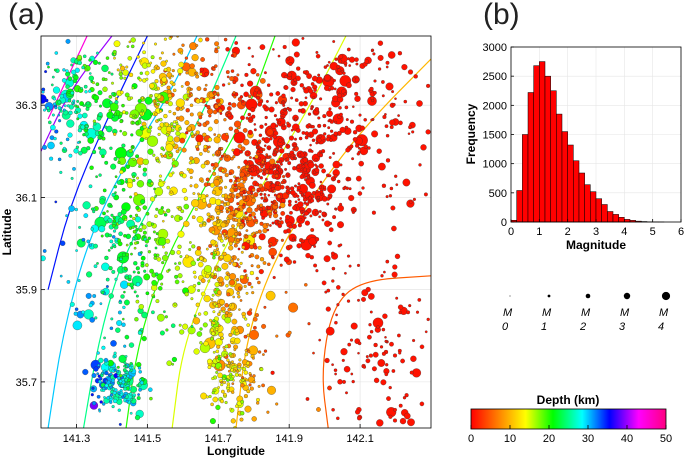 The width and height of the screenshot is (685, 458). Describe the element at coordinates (501, 15) in the screenshot. I see `panel-b-label: (b)` at that location.